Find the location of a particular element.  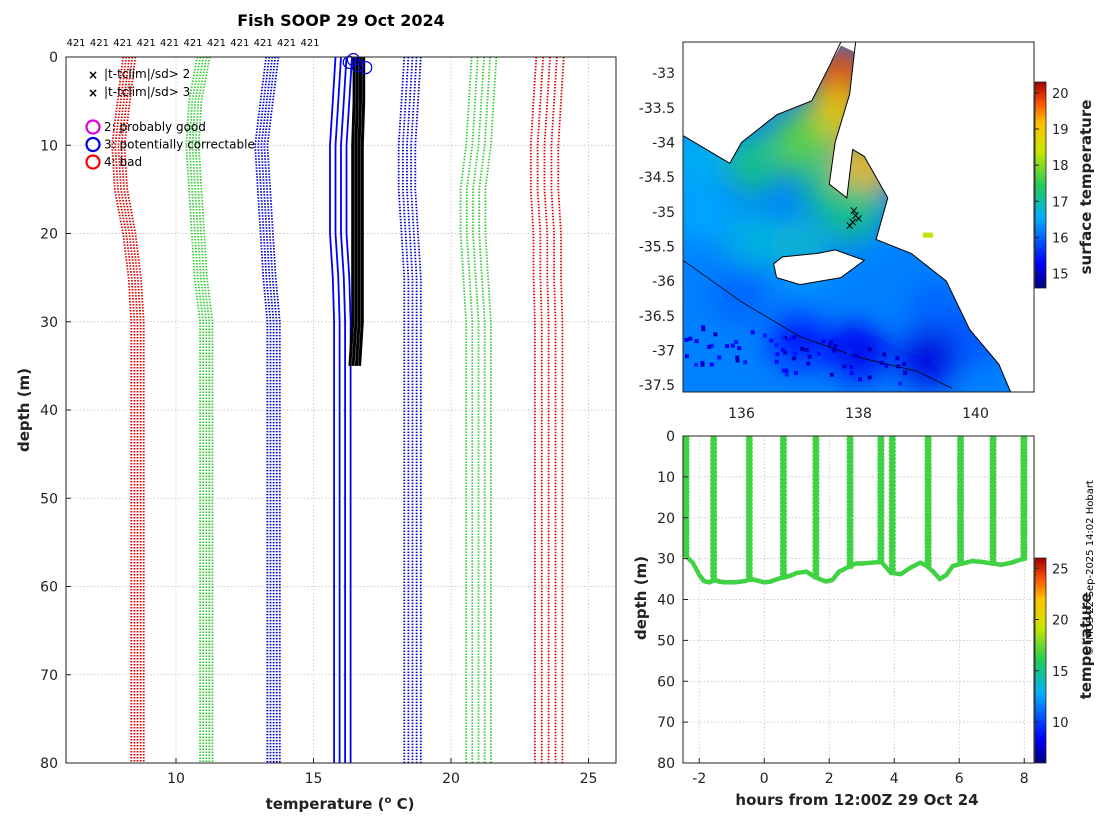

land-kangaroo-island is located at coordinates (819, 267).